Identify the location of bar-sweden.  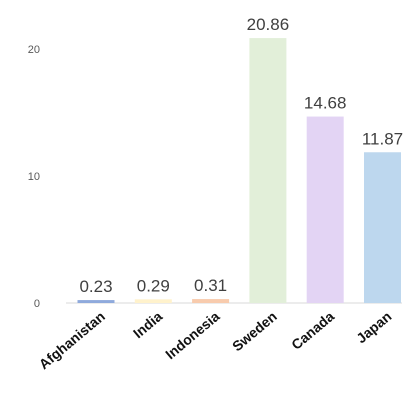
(268, 170).